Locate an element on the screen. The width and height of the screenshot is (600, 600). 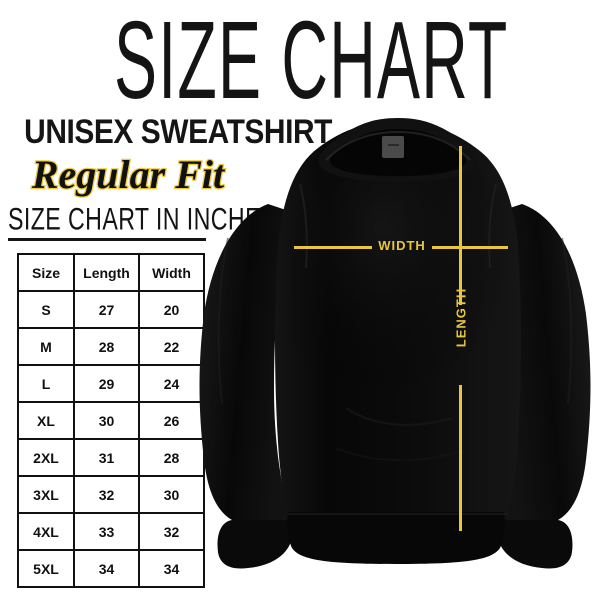
fit-heading: Regular Fit is located at coordinates (128, 174).